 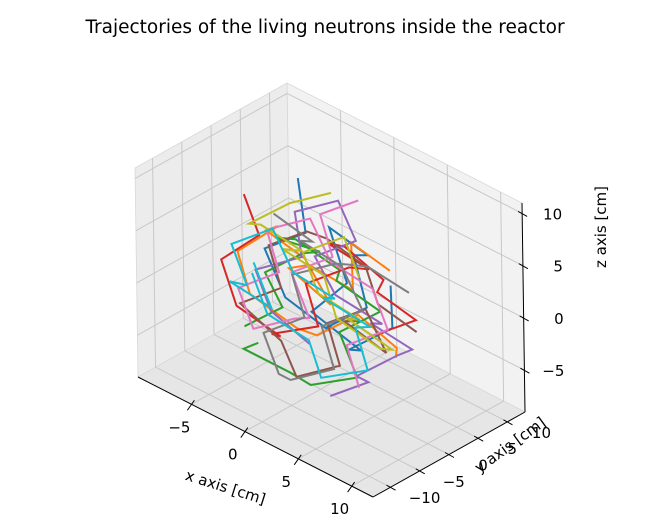 What do you see at coordinates (512, 449) in the screenshot?
I see `y-tick-label: 5` at bounding box center [512, 449].